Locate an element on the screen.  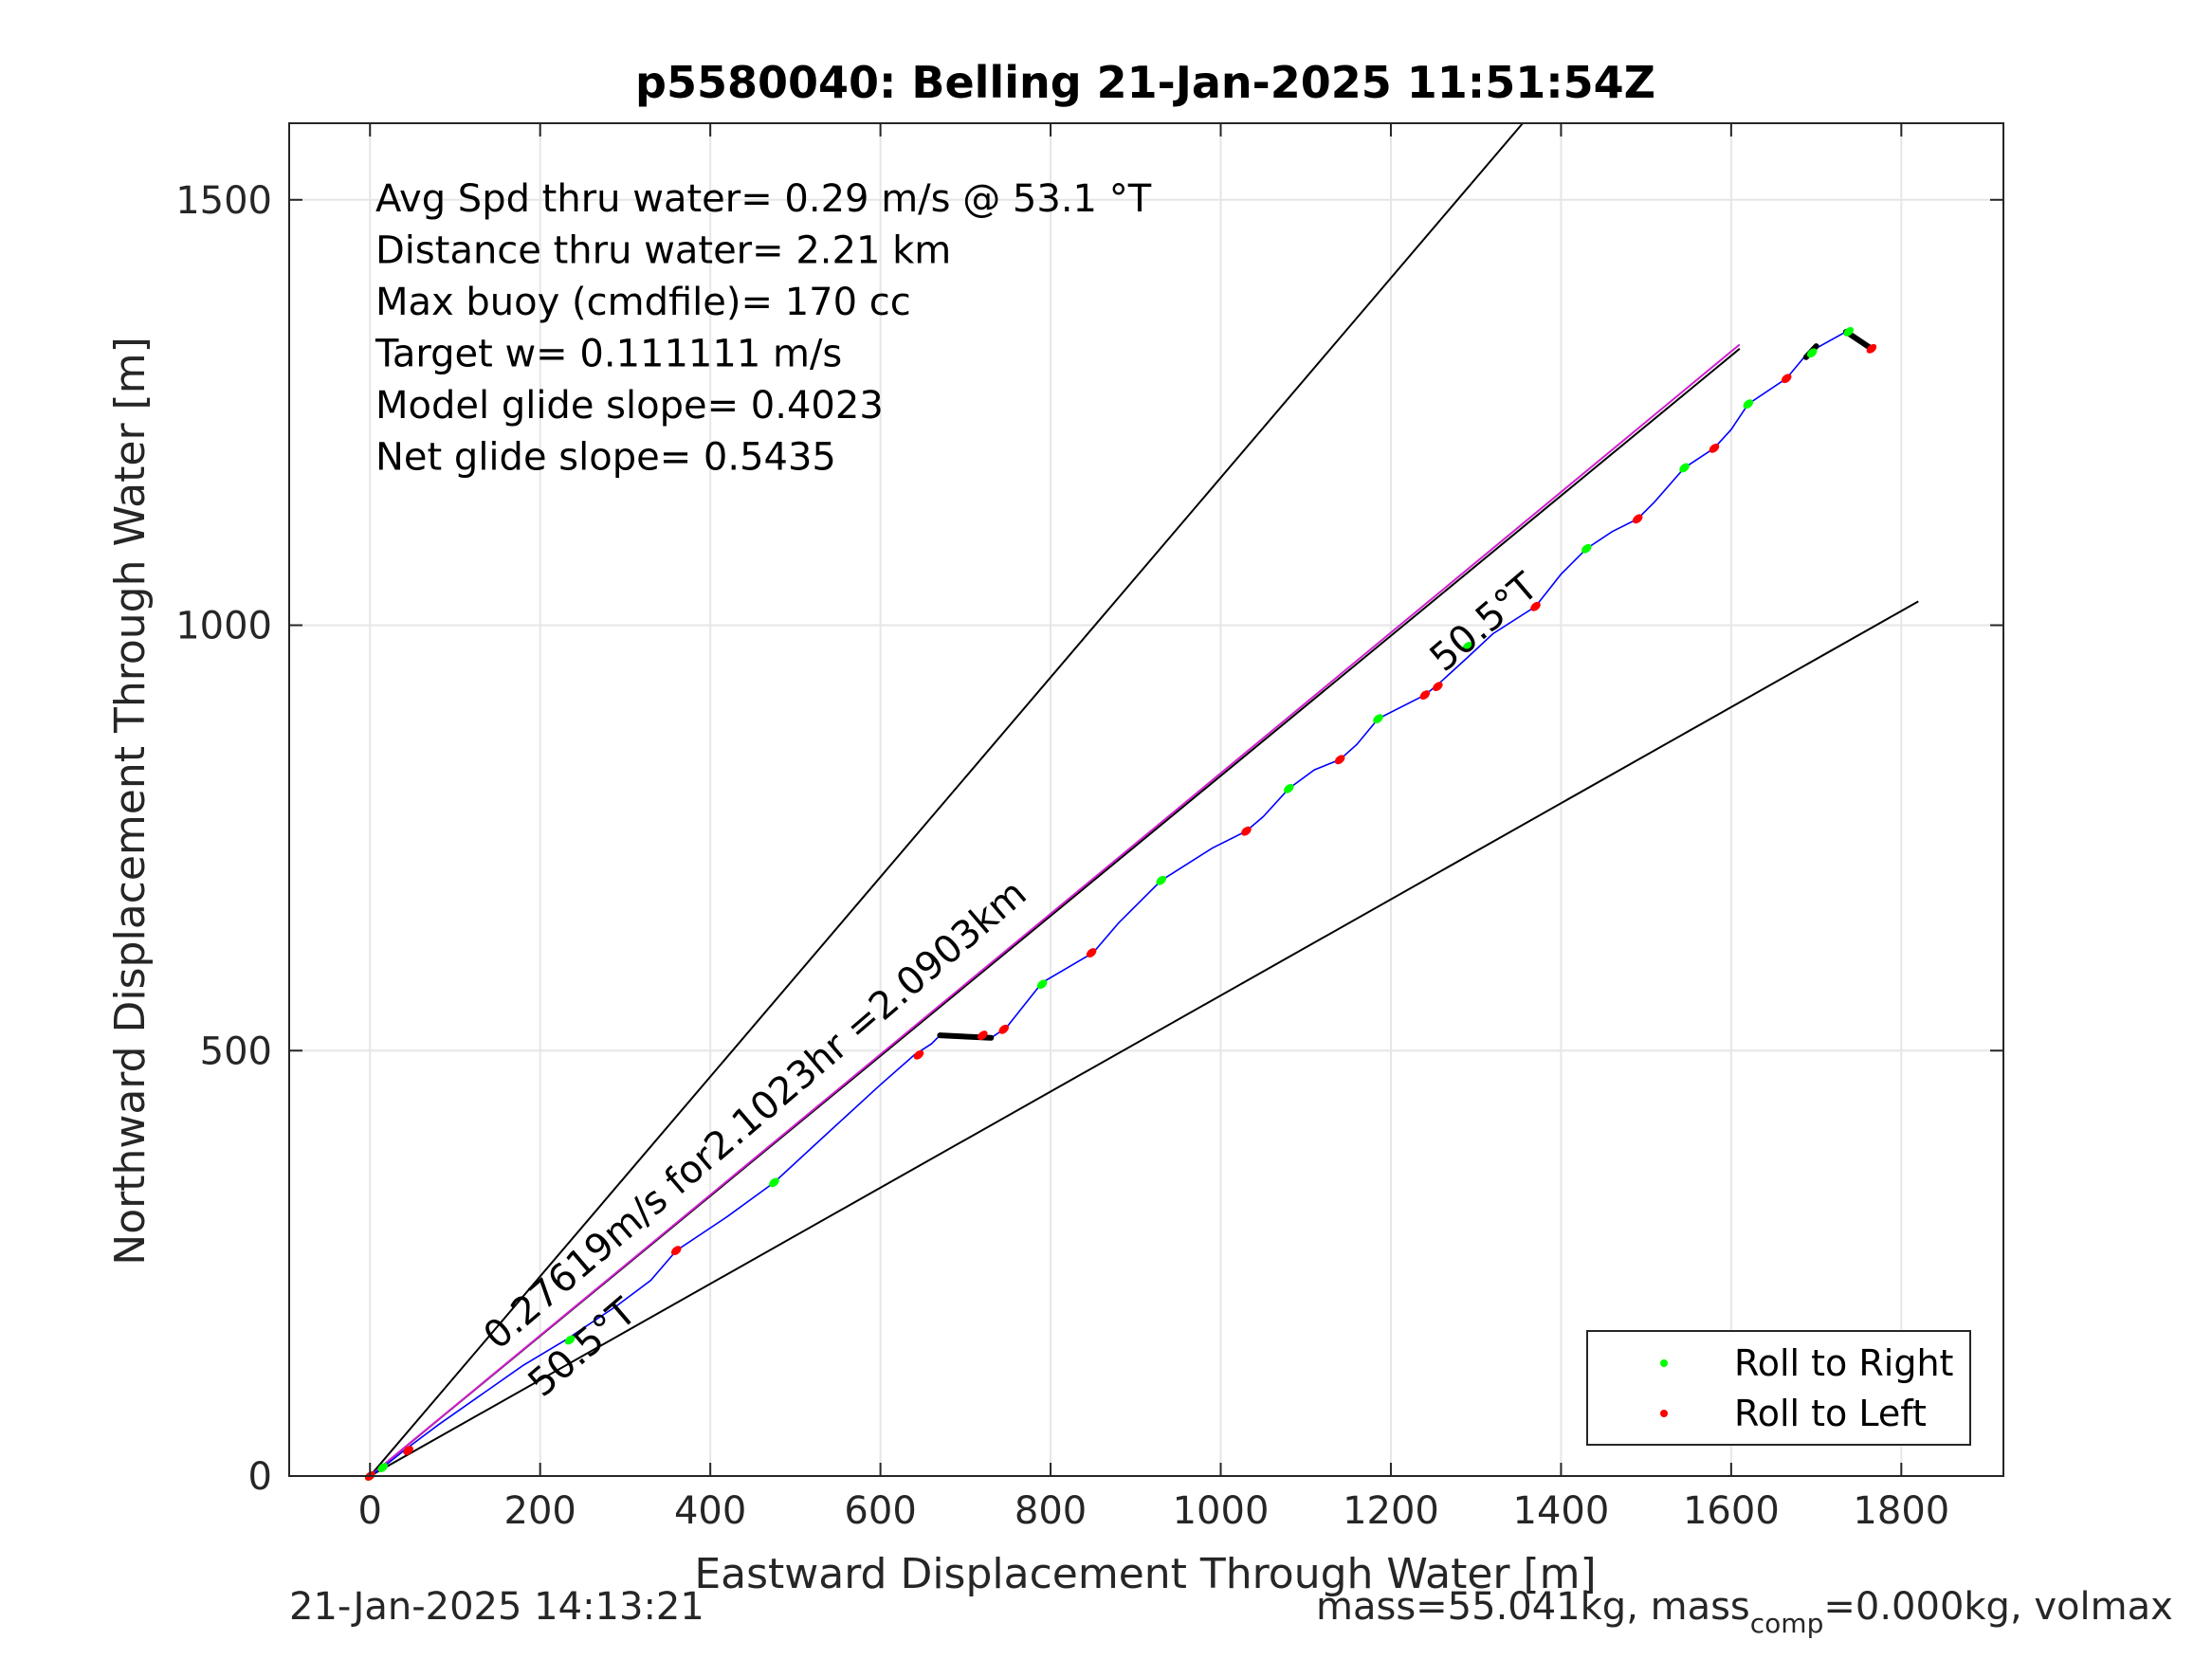
x-tick-label-3: 600 is located at coordinates (880, 1511).